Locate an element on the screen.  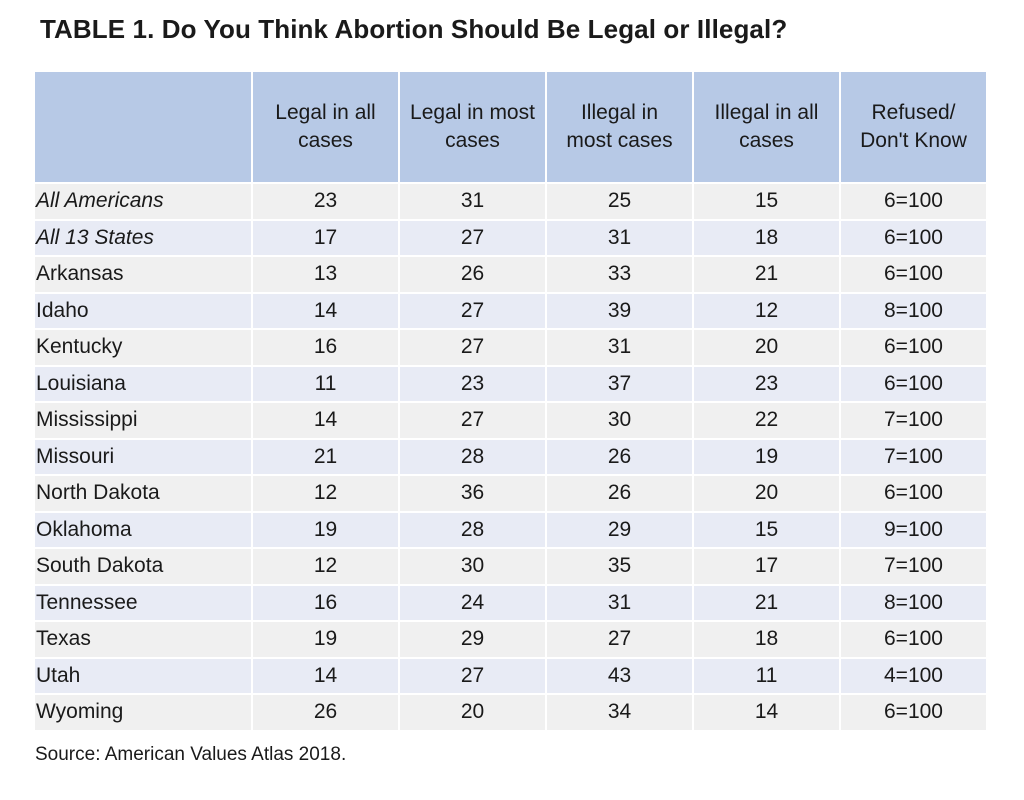
table-cell: 17 is located at coordinates (766, 566).